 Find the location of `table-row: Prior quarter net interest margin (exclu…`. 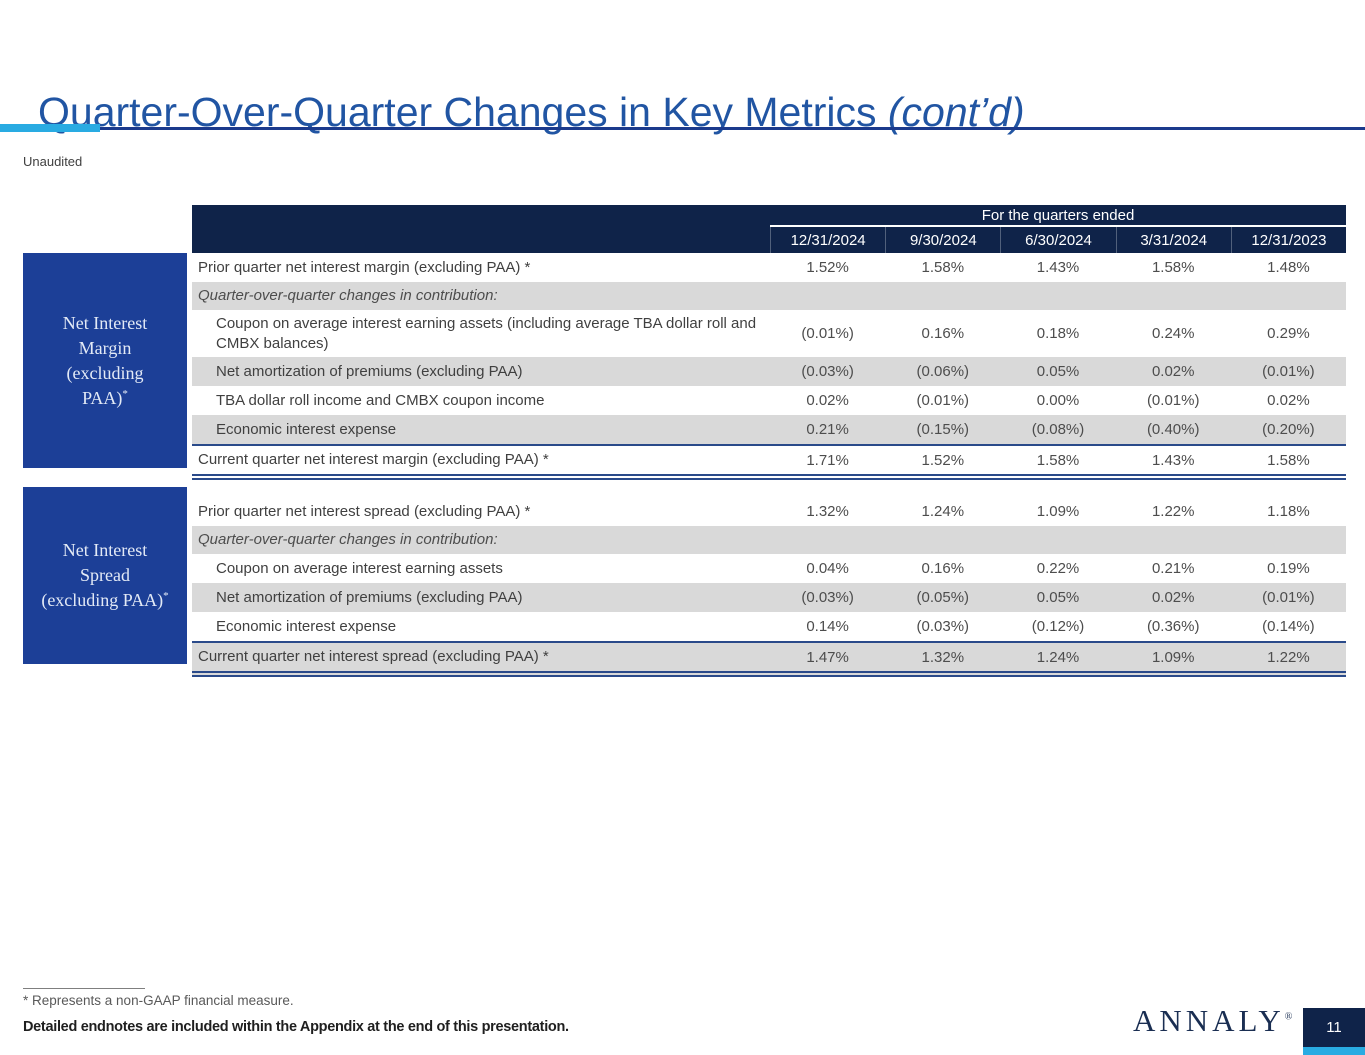

table-row: Prior quarter net interest margin (exclu… is located at coordinates (769, 267).